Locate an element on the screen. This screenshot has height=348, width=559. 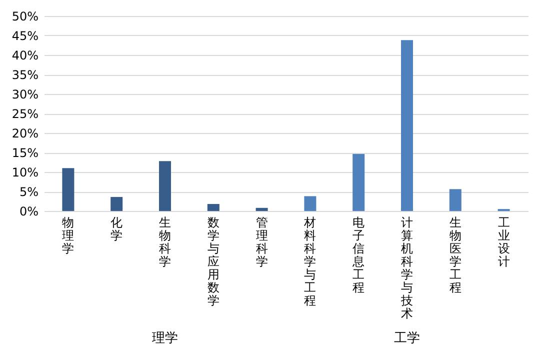
x-tick-label: 物理学 is located at coordinates (68, 236).